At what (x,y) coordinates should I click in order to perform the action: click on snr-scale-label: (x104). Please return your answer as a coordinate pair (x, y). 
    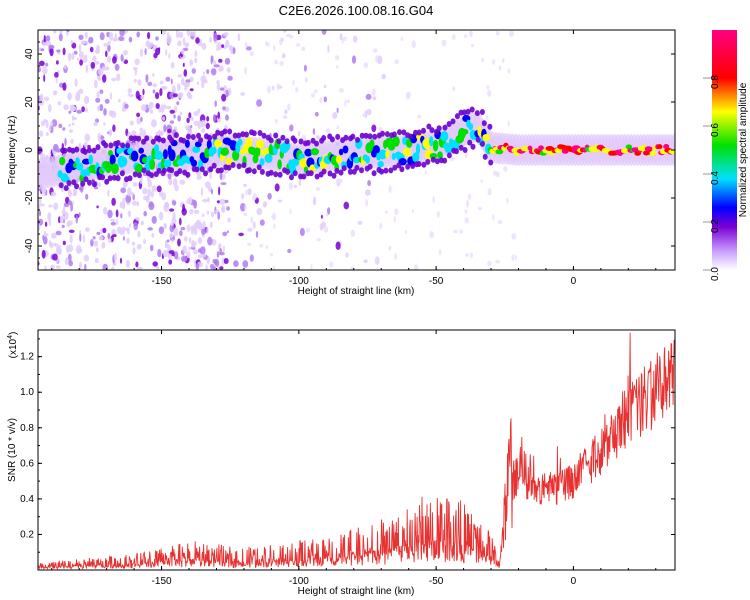
    Looking at the image, I should click on (13, 345).